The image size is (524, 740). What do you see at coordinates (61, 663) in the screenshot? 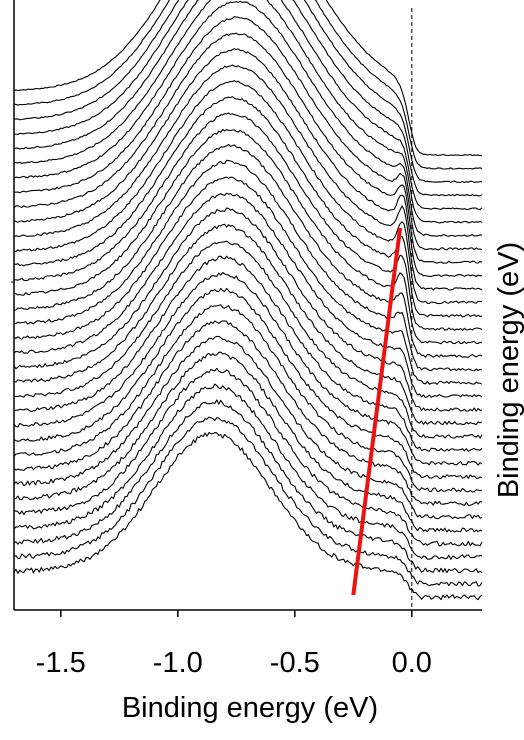
I see `x-tick-label: -1.5` at bounding box center [61, 663].